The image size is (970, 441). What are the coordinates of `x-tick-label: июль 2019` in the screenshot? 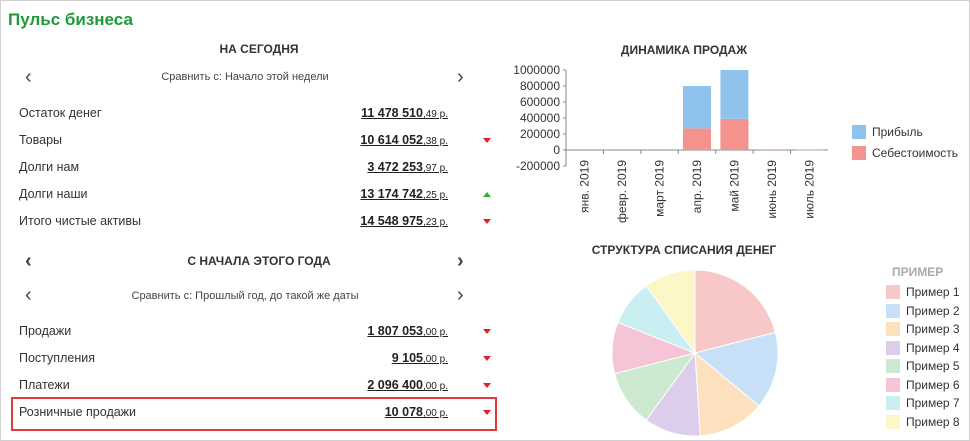 It's located at (809, 189).